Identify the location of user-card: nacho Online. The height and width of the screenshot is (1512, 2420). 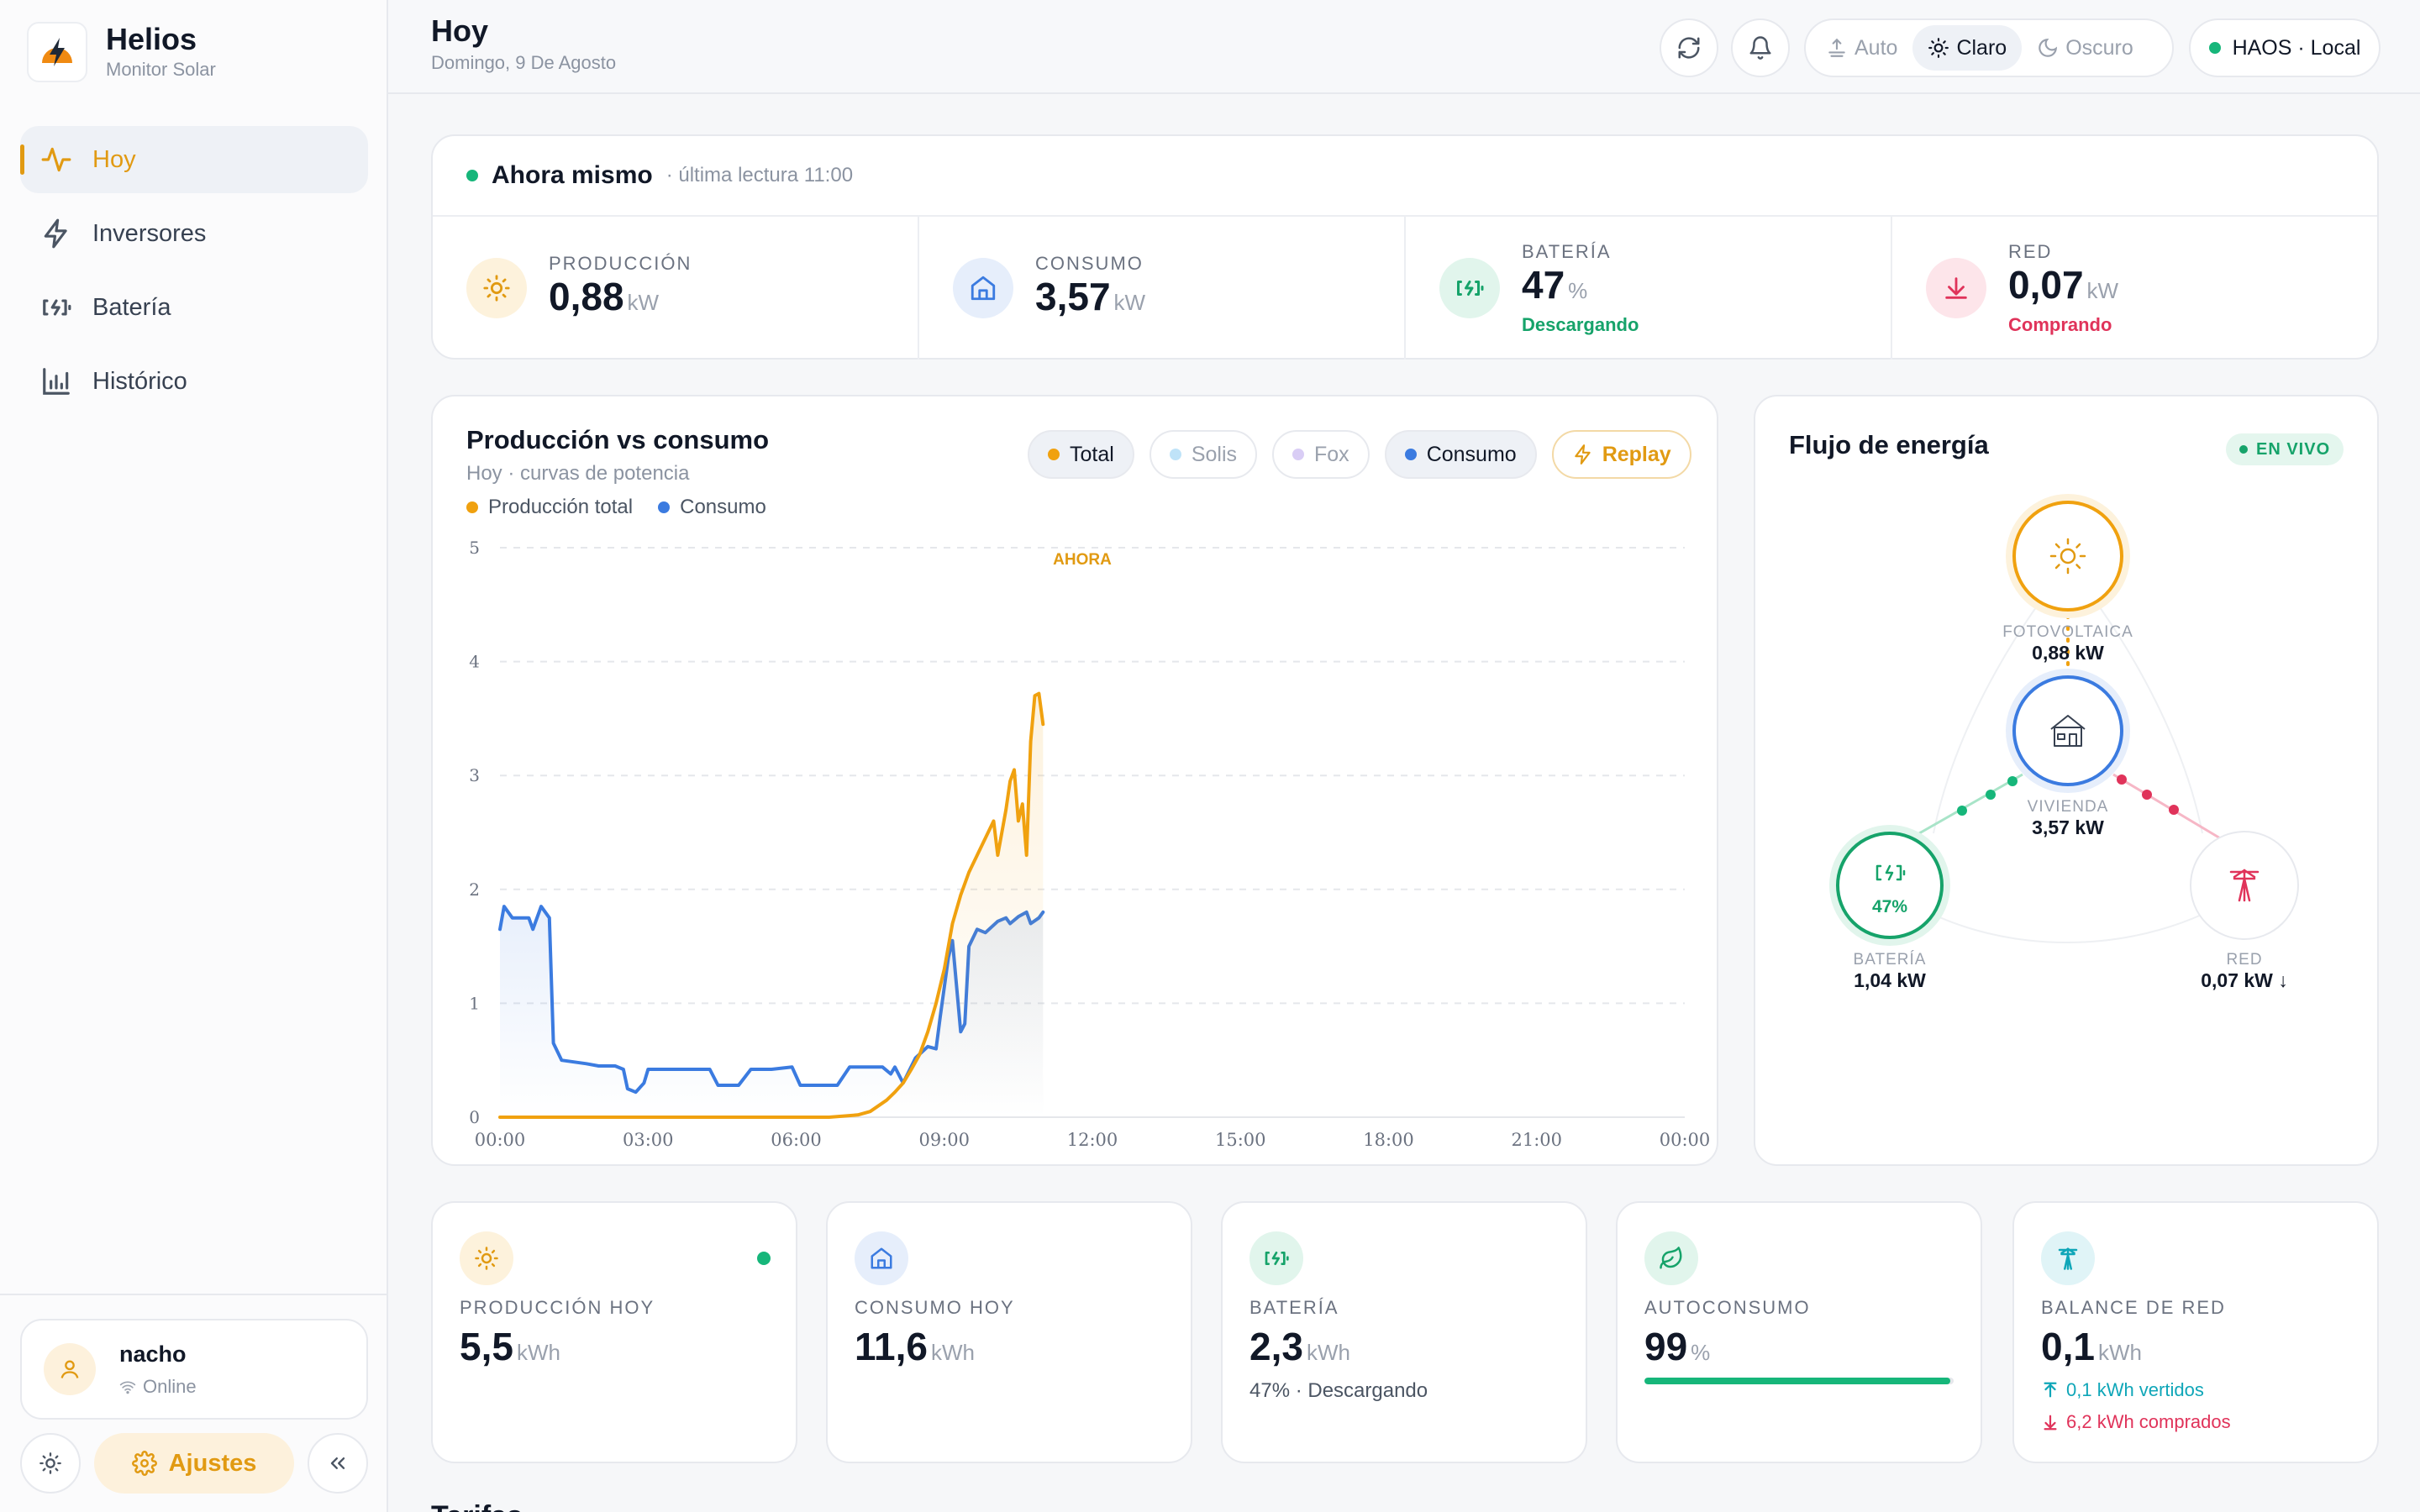
(194, 1369).